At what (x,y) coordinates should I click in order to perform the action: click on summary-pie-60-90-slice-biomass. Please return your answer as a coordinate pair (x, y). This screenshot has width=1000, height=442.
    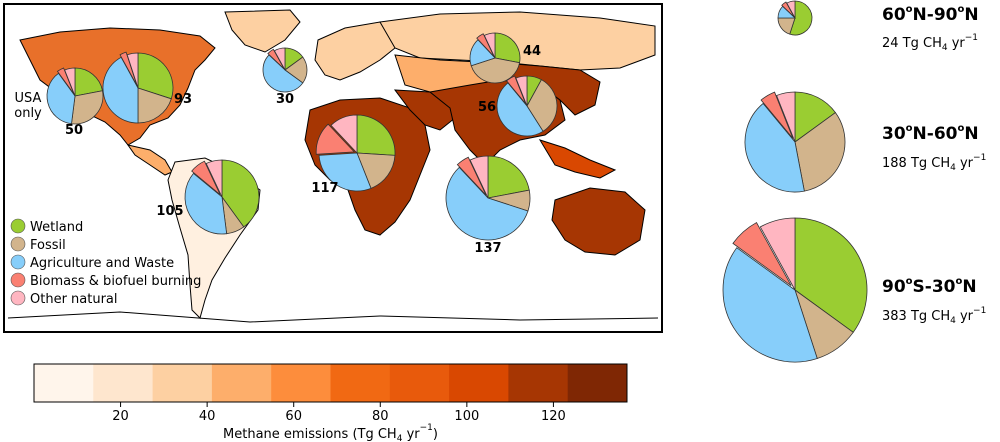
    Looking at the image, I should click on (788, 9).